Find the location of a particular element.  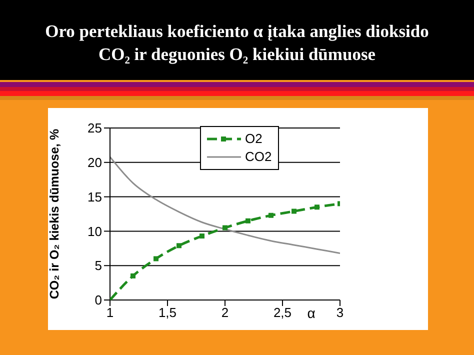

x-tick-label: 3 is located at coordinates (340, 312).